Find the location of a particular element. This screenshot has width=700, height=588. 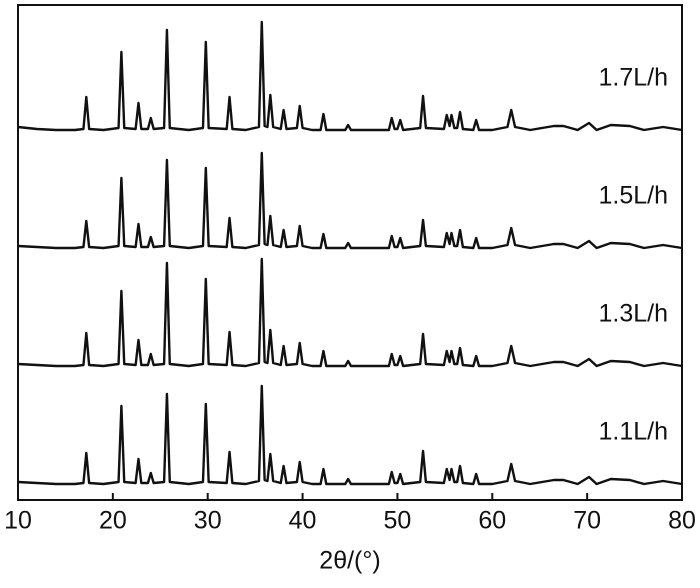

x-tick-label: 40 is located at coordinates (303, 521).